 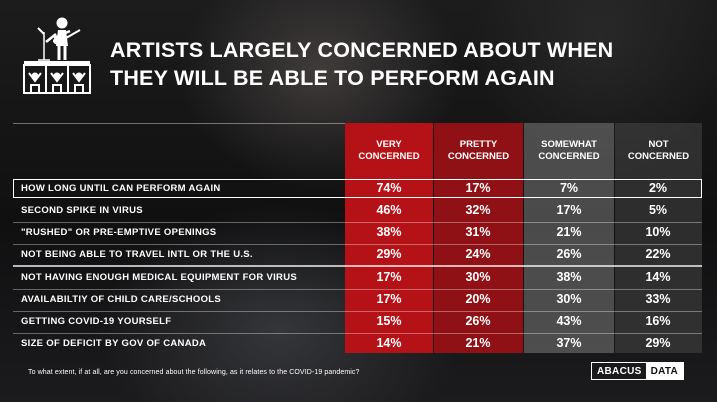 I want to click on data-label: 33%, so click(x=658, y=299).